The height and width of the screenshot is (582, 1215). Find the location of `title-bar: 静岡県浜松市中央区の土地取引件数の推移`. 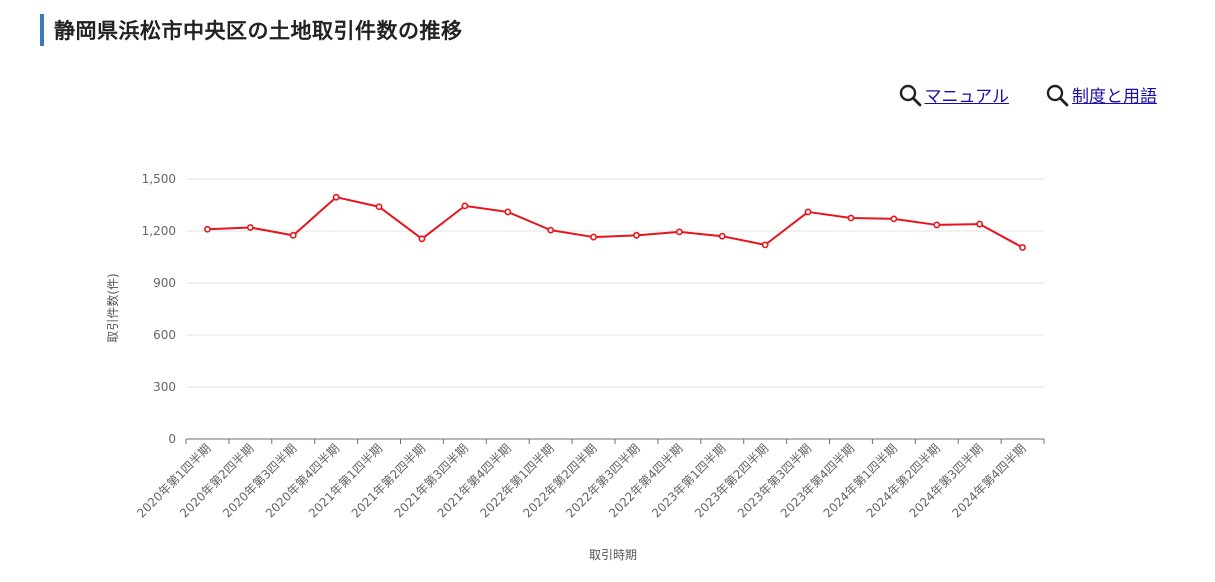

title-bar: 静岡県浜松市中央区の土地取引件数の推移 is located at coordinates (251, 30).